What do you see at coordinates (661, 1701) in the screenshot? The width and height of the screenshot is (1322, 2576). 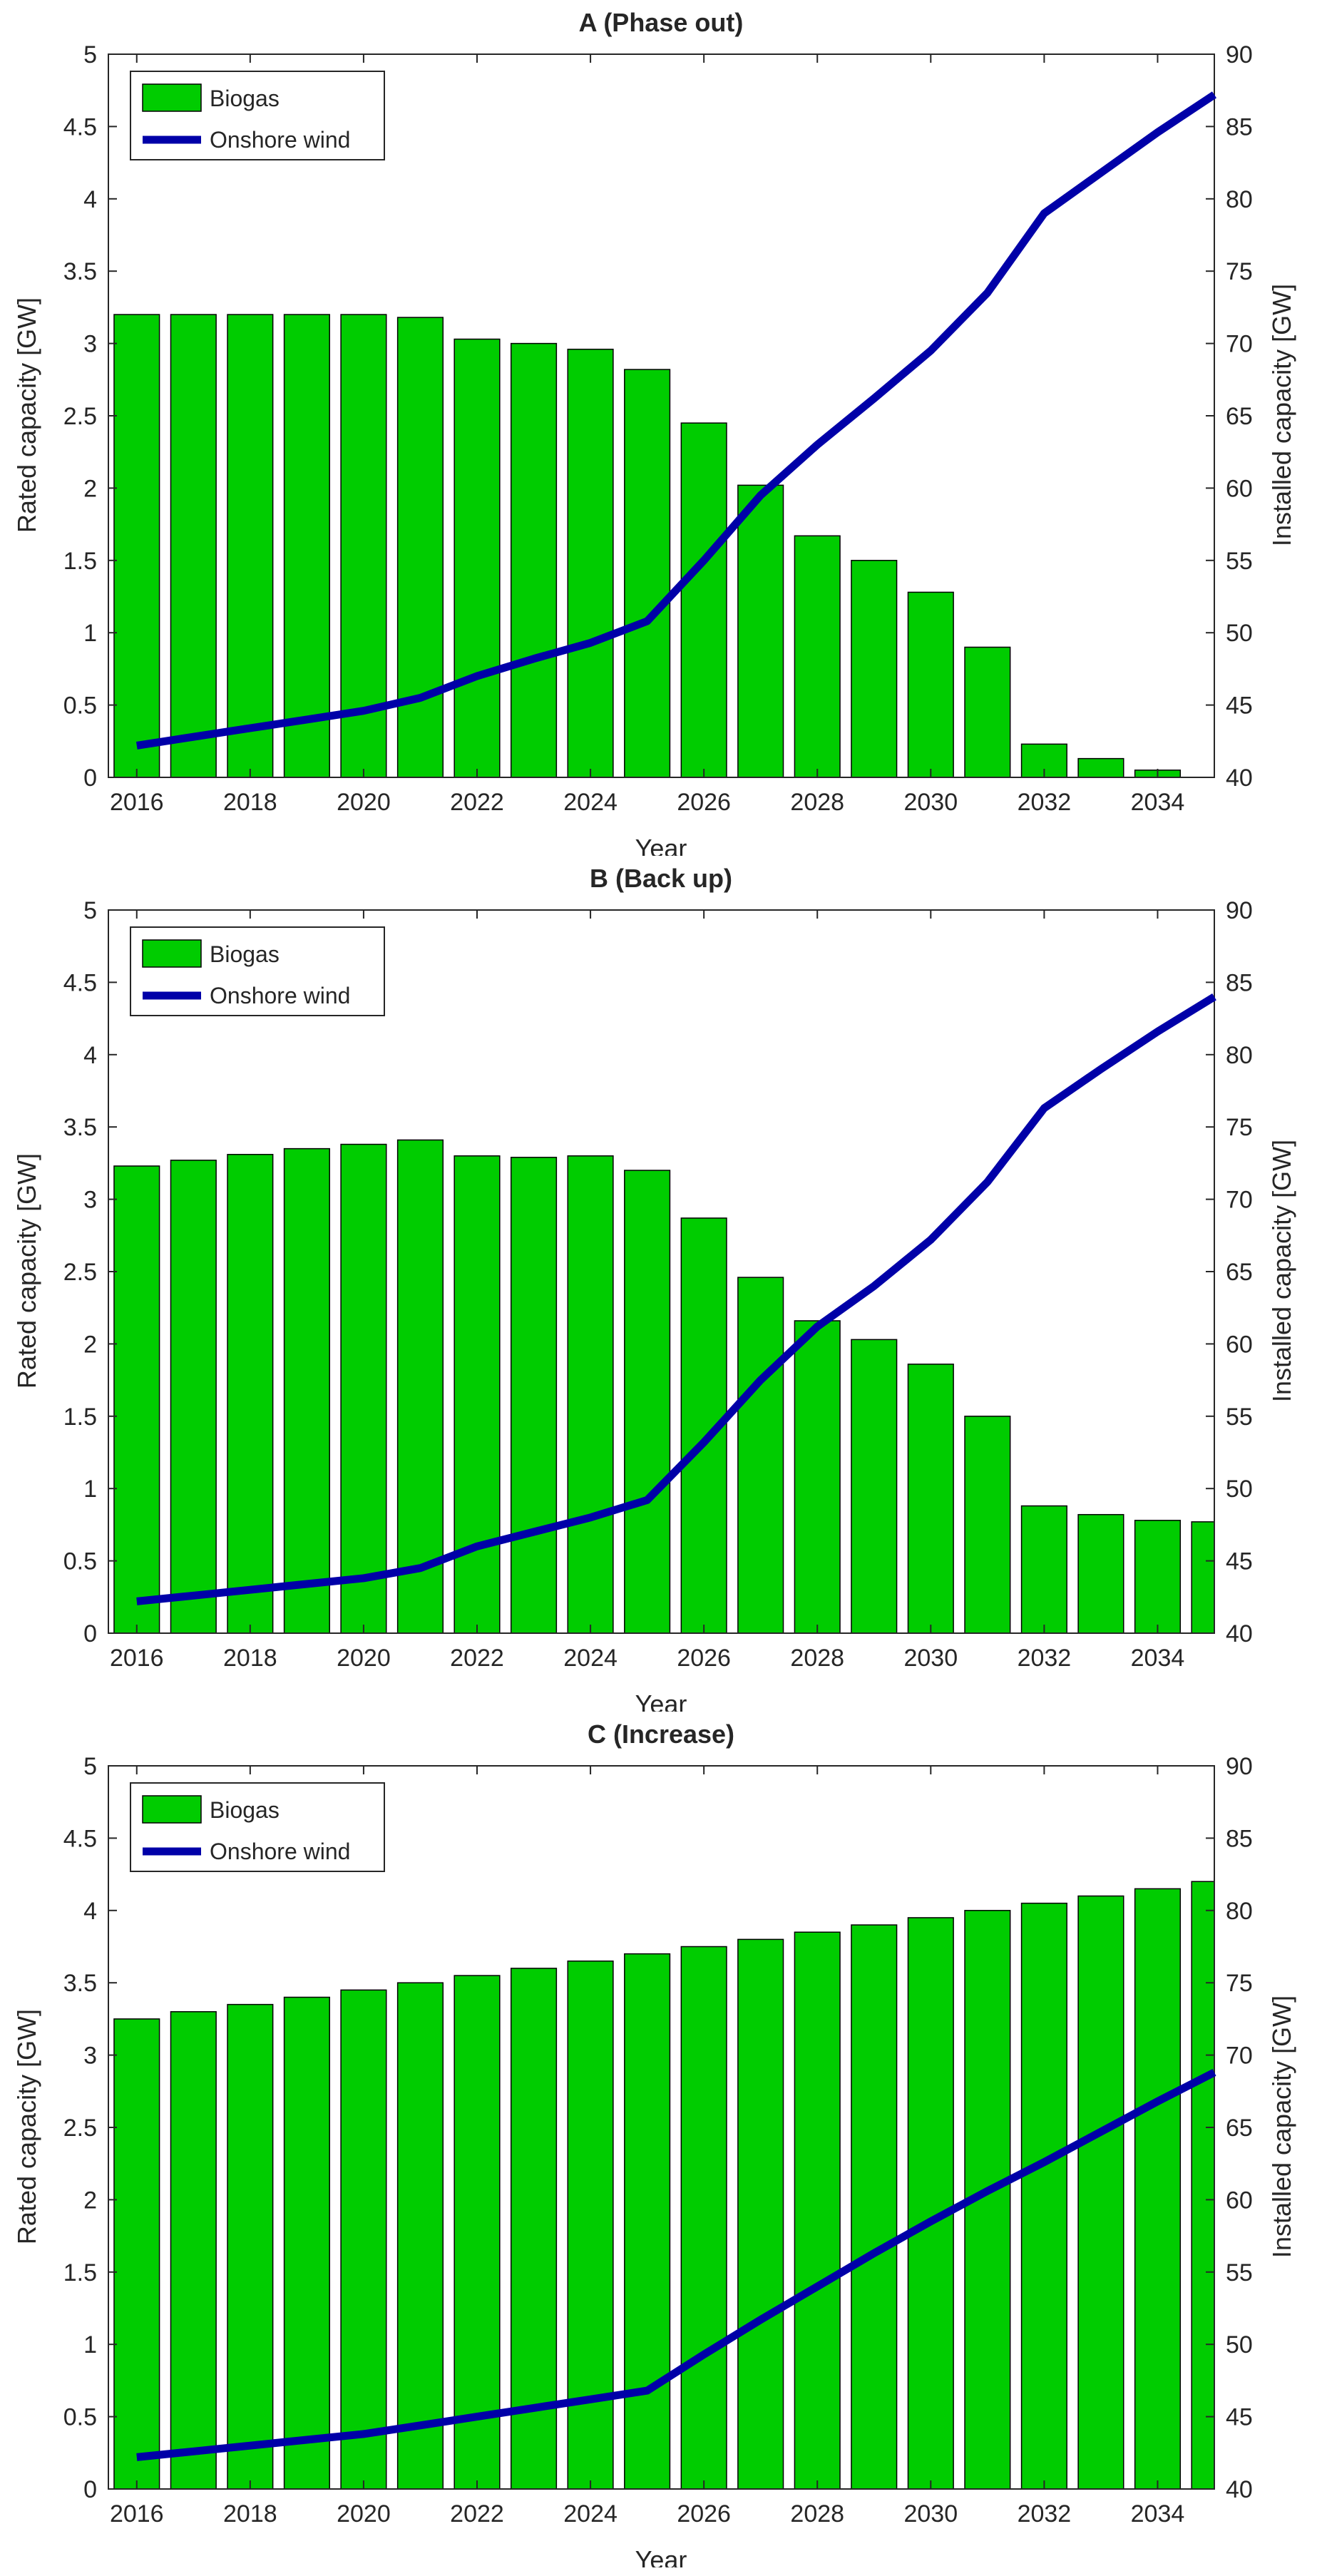 I see `x-axis-label: Year` at bounding box center [661, 1701].